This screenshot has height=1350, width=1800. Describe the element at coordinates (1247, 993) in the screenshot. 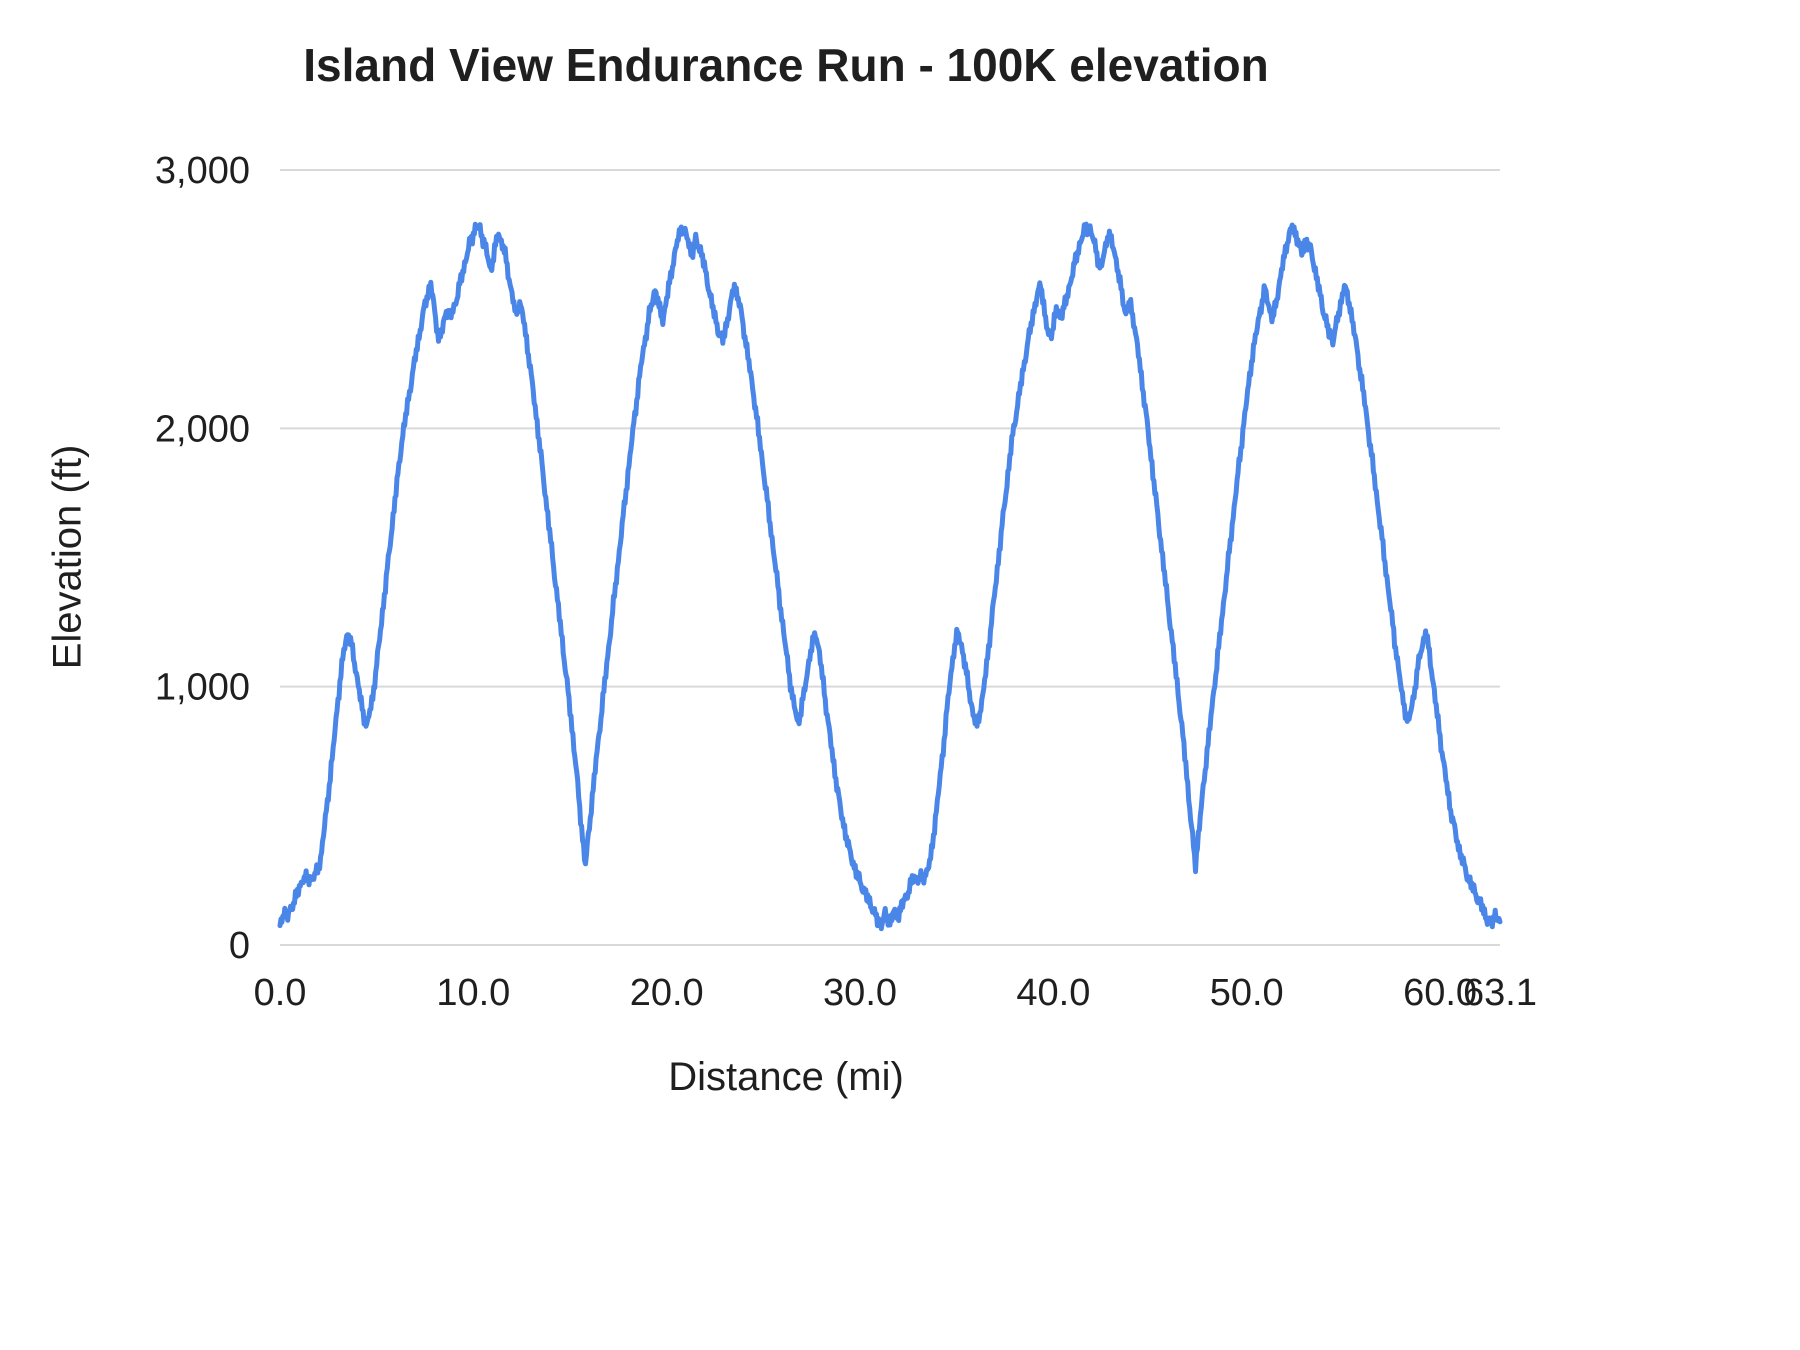

I see `x-tick-label: 50.0` at that location.